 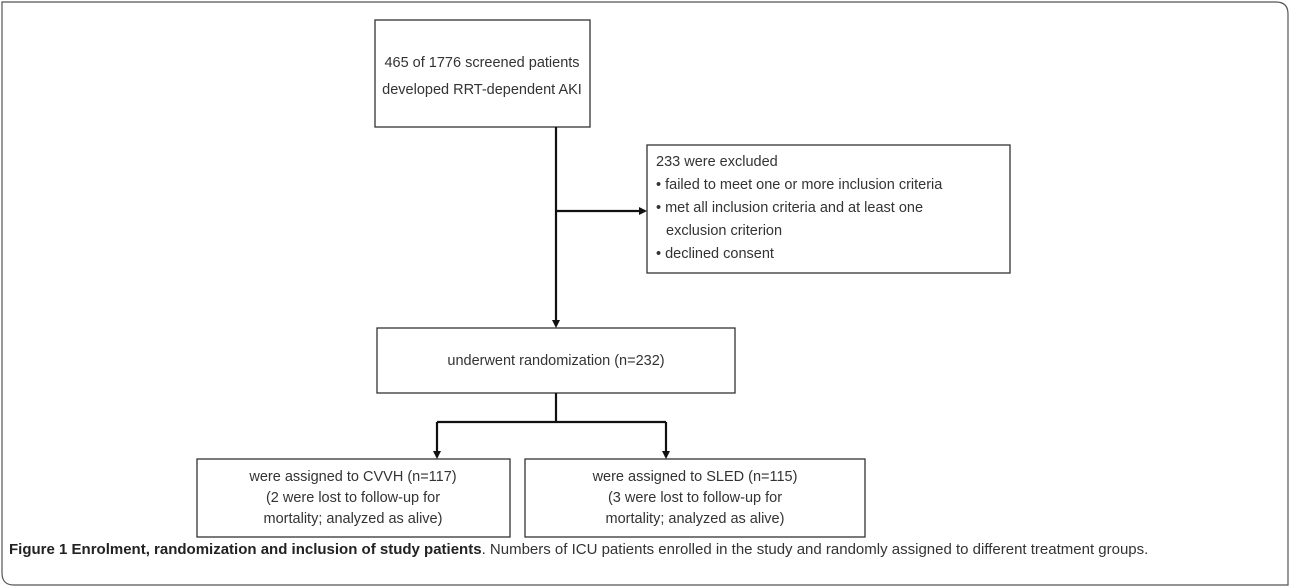 I want to click on node-text: were assigned to CVVH (n=117), so click(x=352, y=477).